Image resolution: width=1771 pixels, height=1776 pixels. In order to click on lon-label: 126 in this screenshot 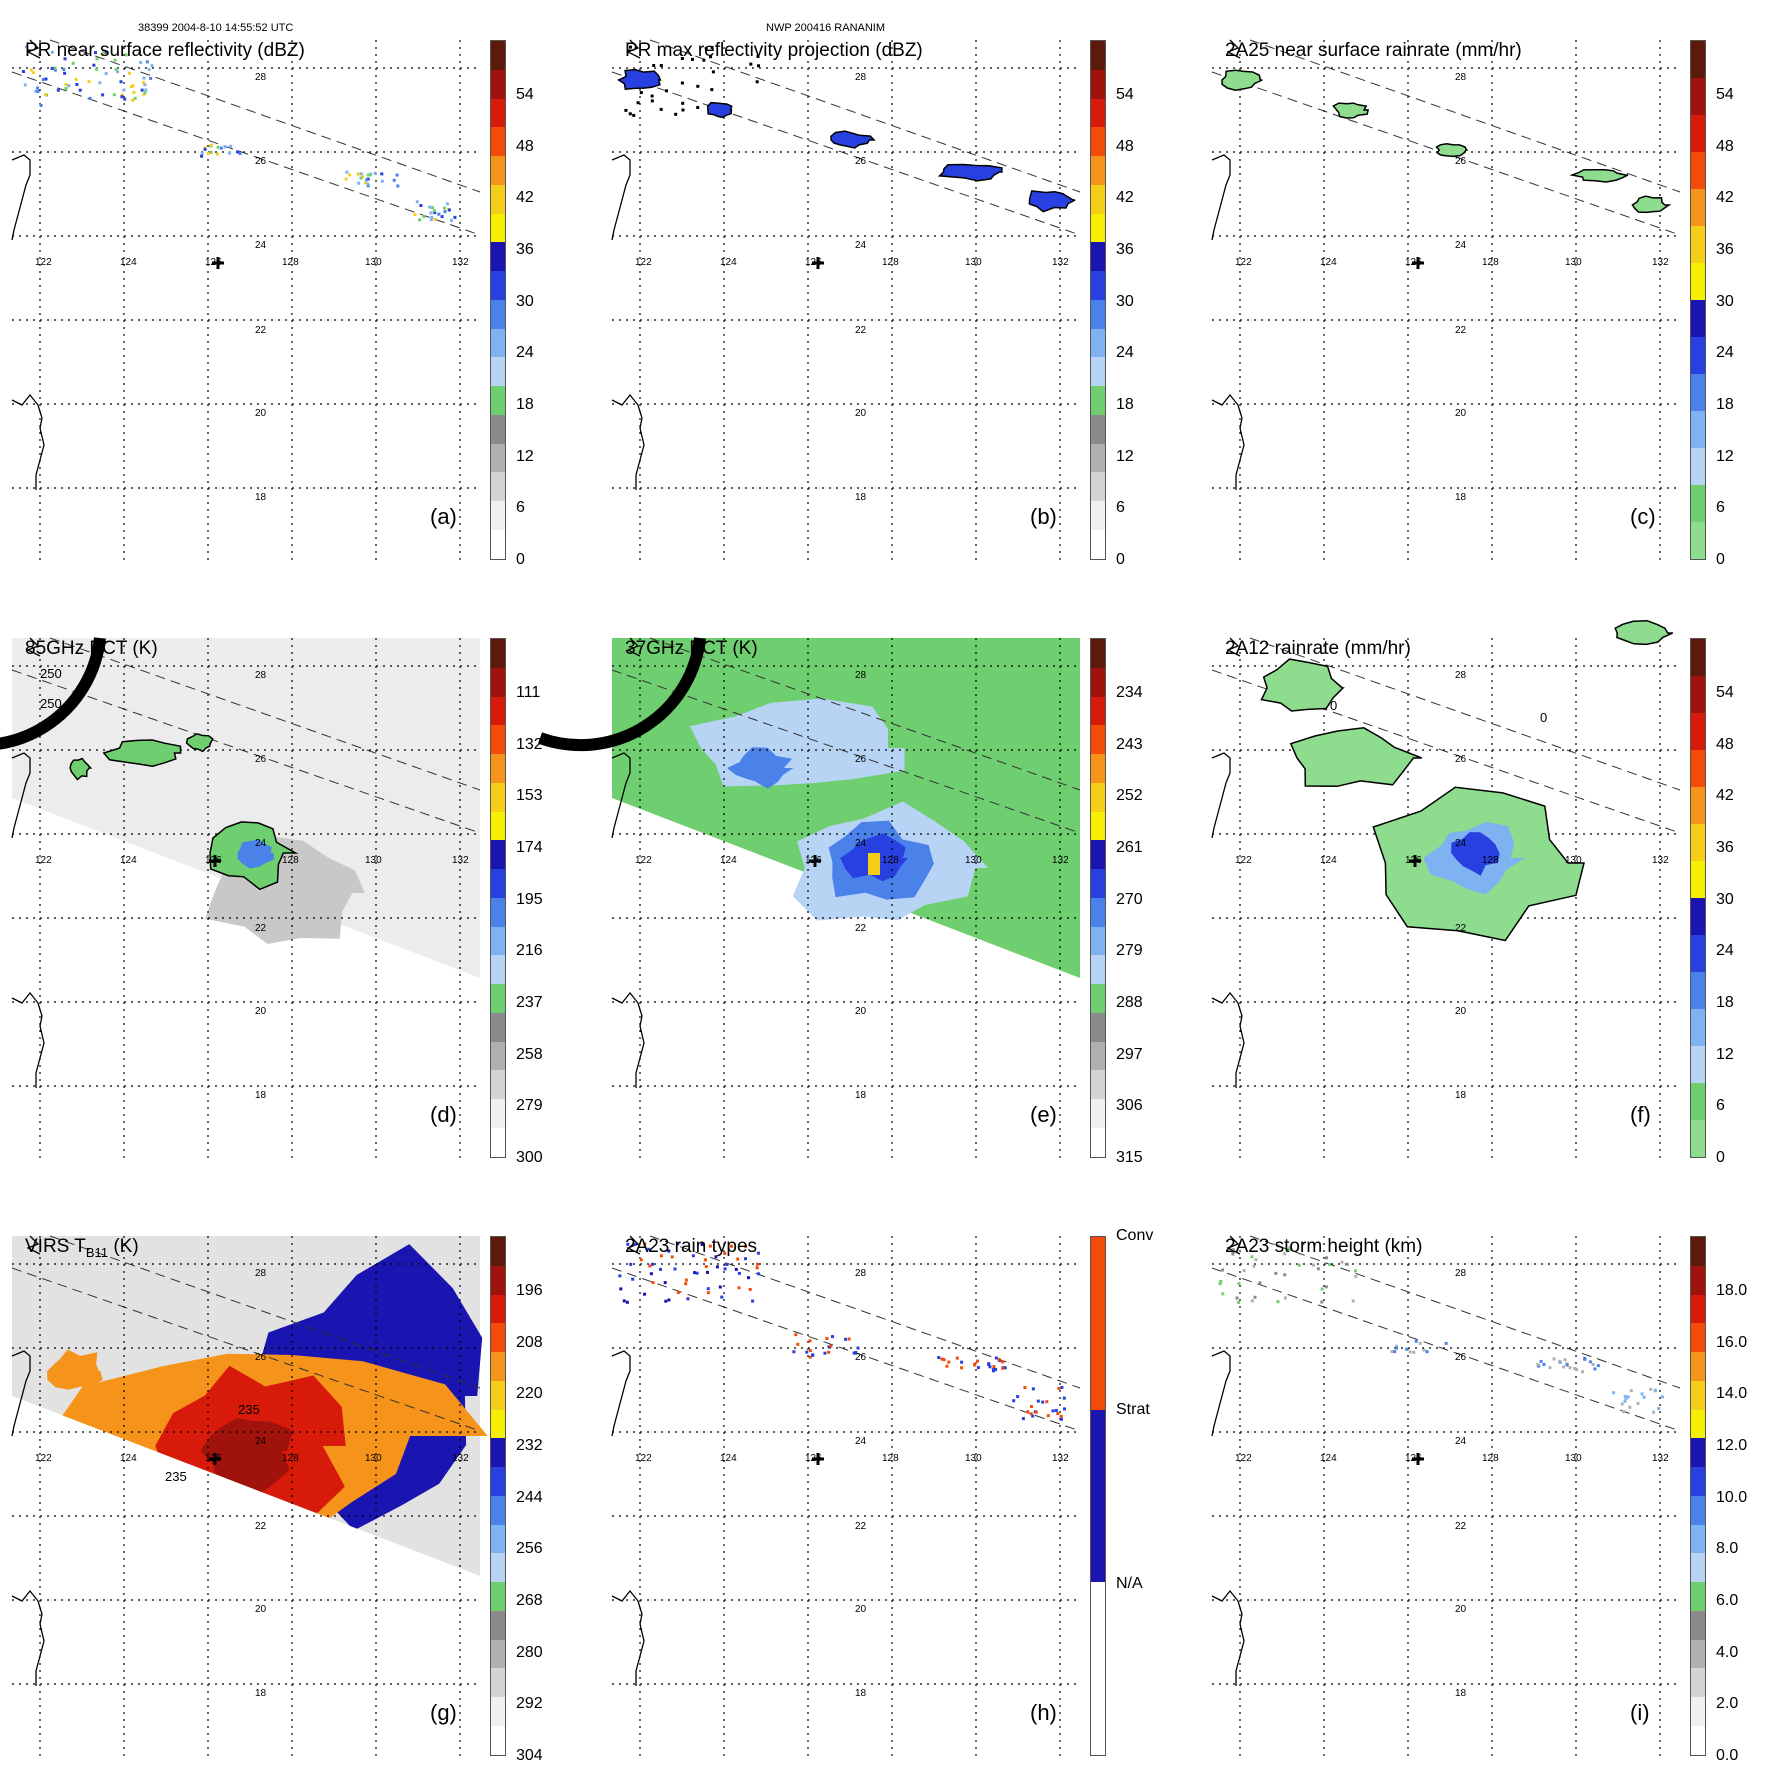, I will do `click(213, 860)`.